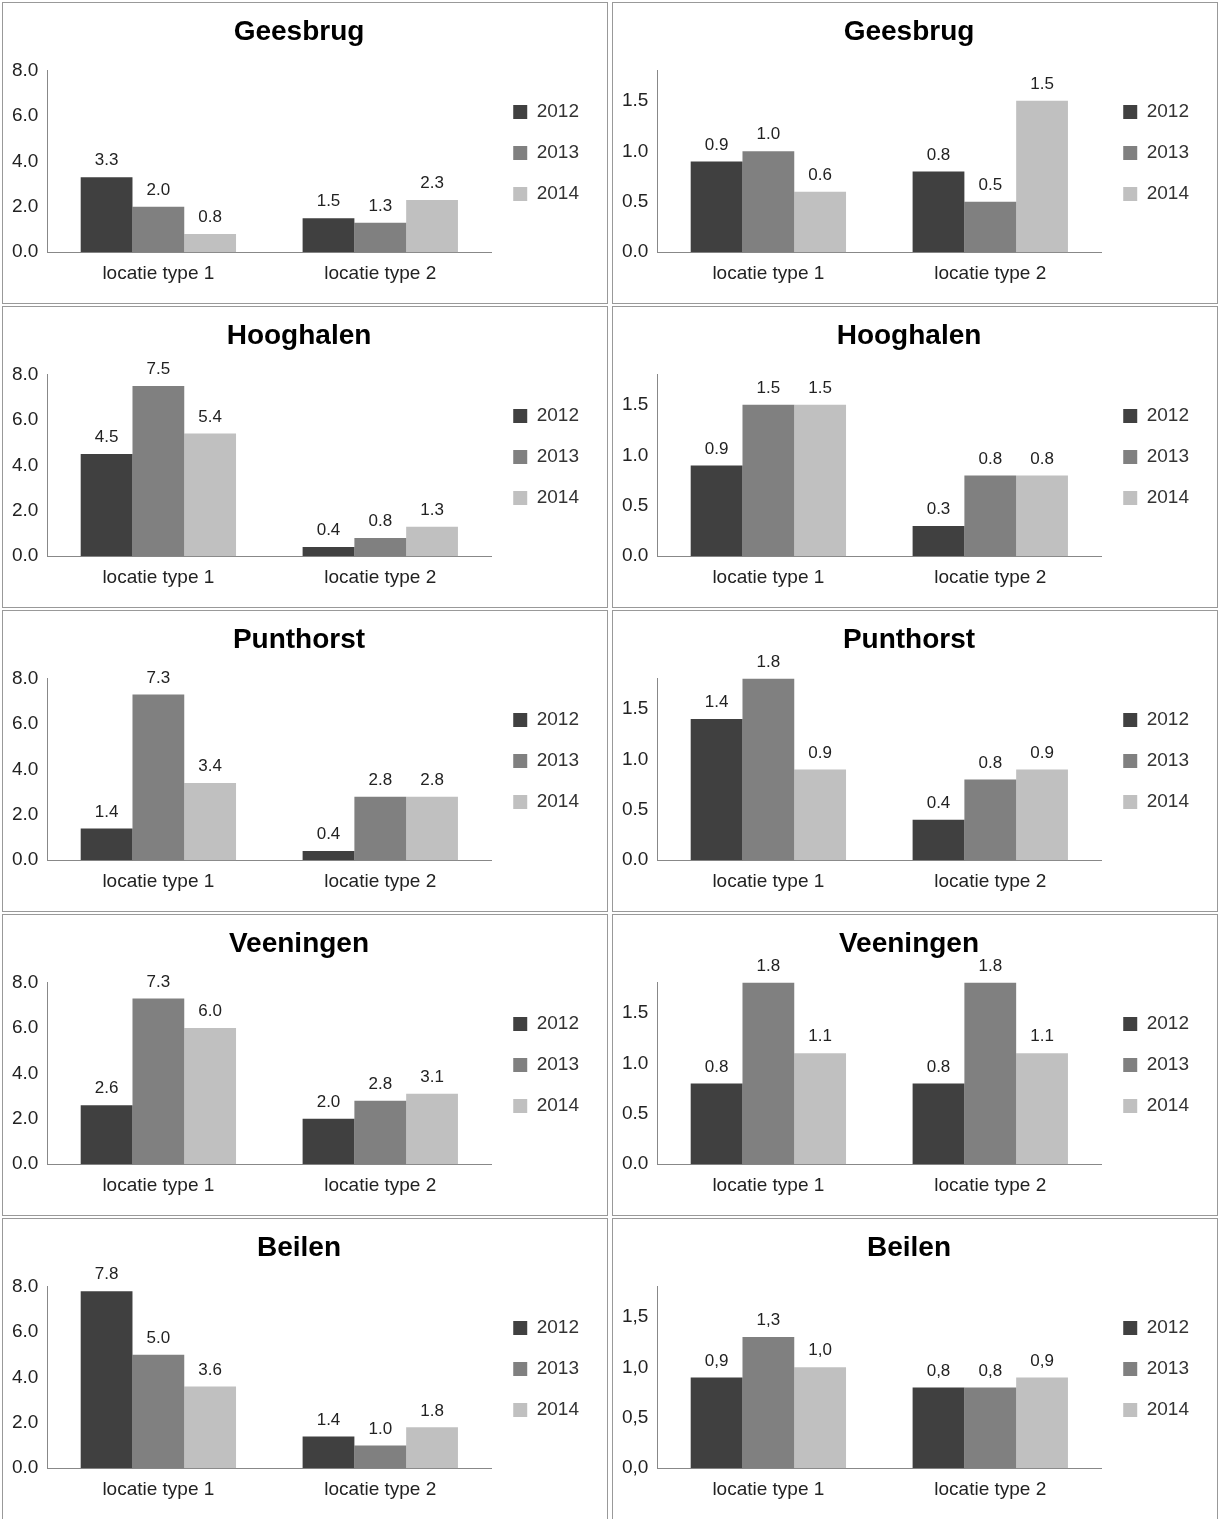 This screenshot has width=1225, height=1519. I want to click on data-label: 1.0, so click(380, 1428).